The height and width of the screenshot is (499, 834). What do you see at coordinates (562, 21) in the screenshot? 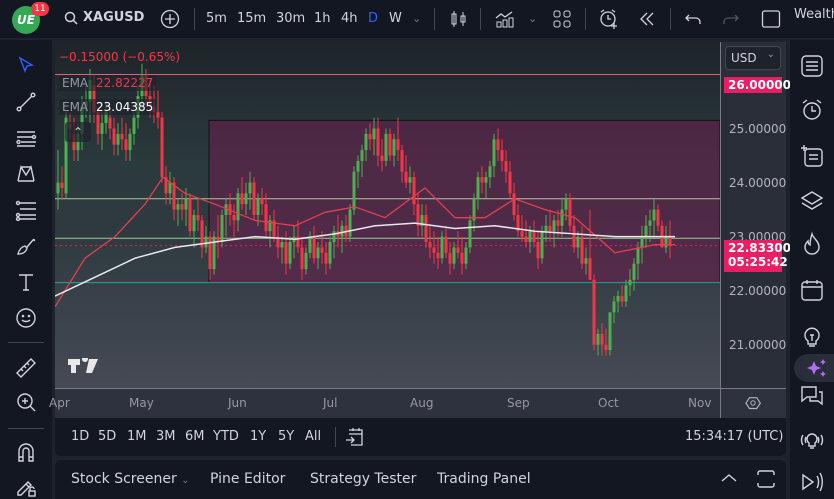
I see `layouts-button` at bounding box center [562, 21].